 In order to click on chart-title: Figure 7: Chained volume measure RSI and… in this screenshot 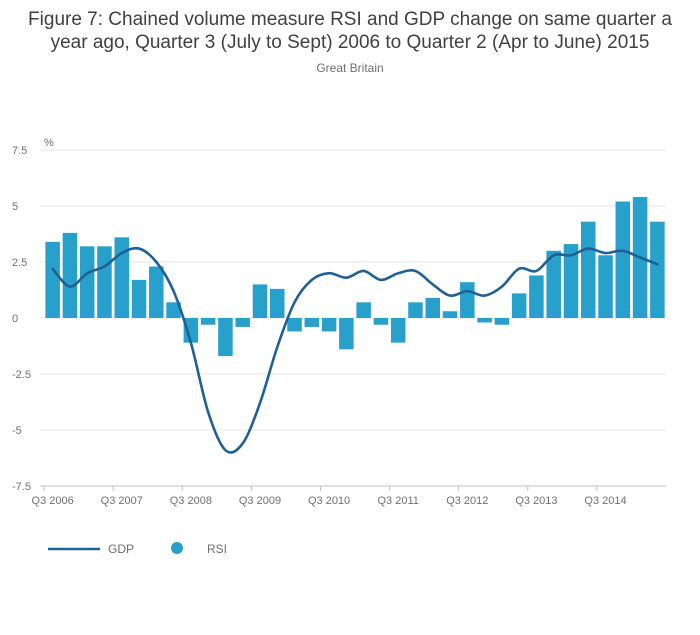, I will do `click(350, 31)`.